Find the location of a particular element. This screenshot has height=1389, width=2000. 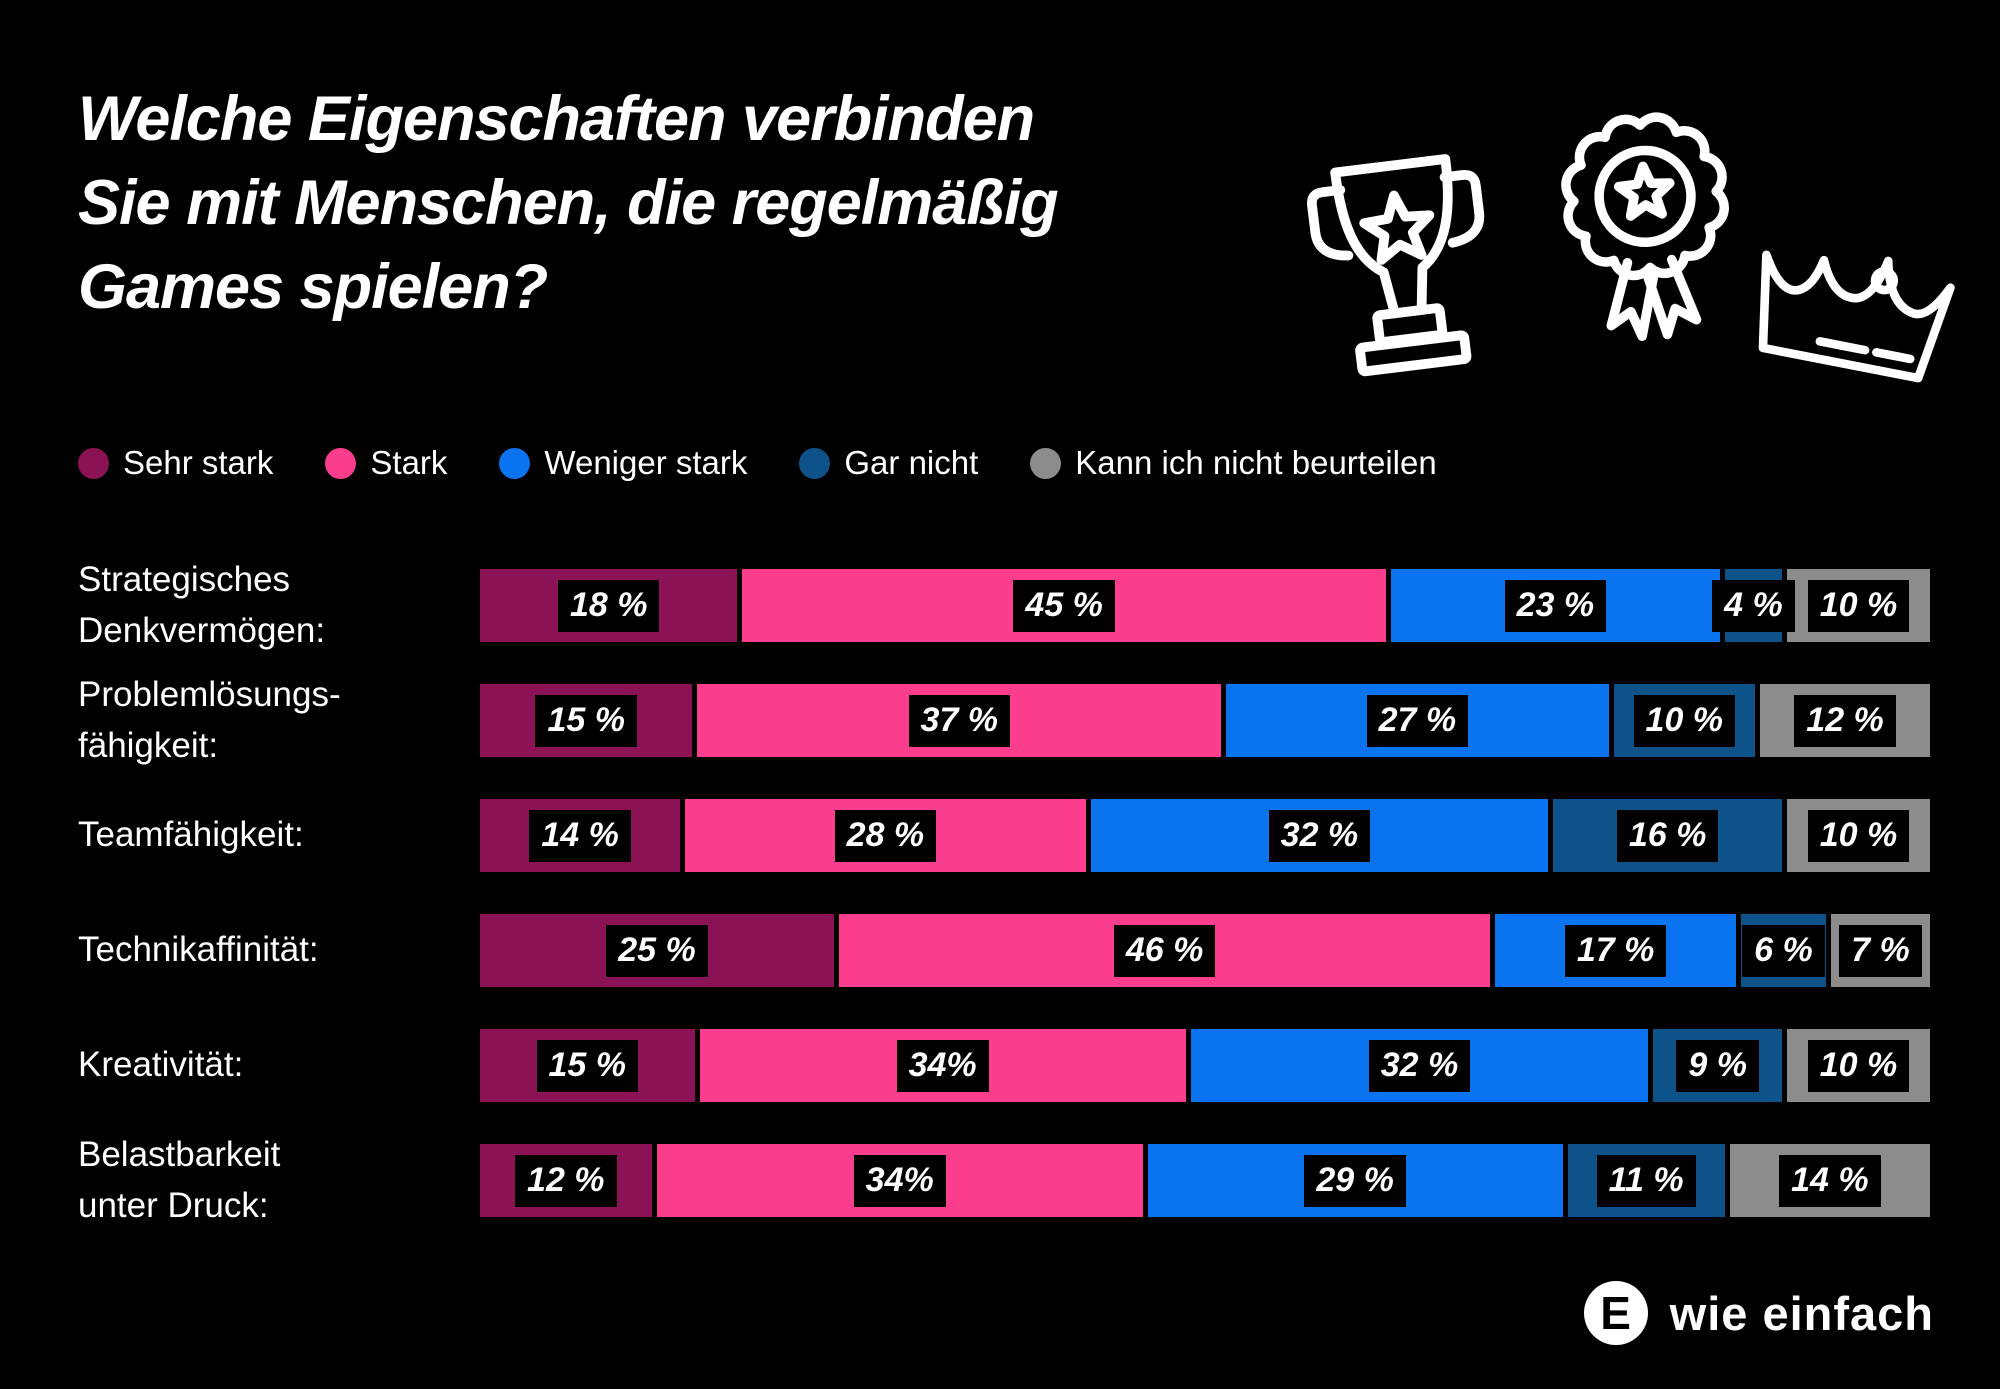

segment-value-label: 27 % is located at coordinates (1417, 720).